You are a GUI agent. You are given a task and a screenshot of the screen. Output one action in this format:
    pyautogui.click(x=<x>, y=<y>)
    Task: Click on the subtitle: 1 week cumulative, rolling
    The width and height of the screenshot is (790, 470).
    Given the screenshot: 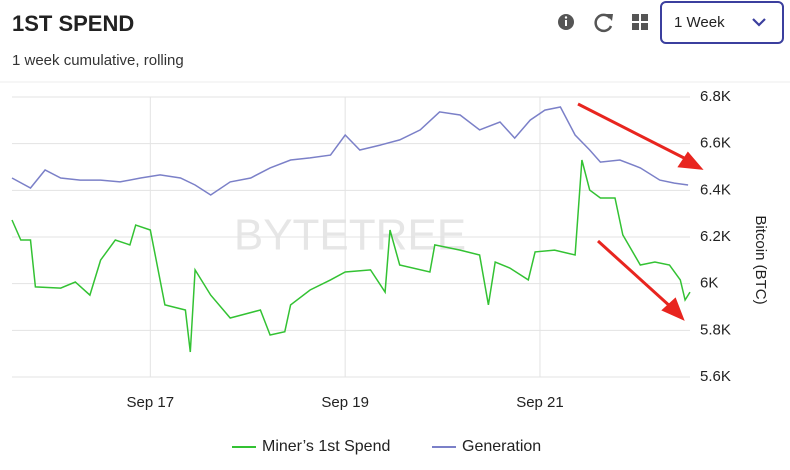 What is the action you would take?
    pyautogui.click(x=98, y=60)
    